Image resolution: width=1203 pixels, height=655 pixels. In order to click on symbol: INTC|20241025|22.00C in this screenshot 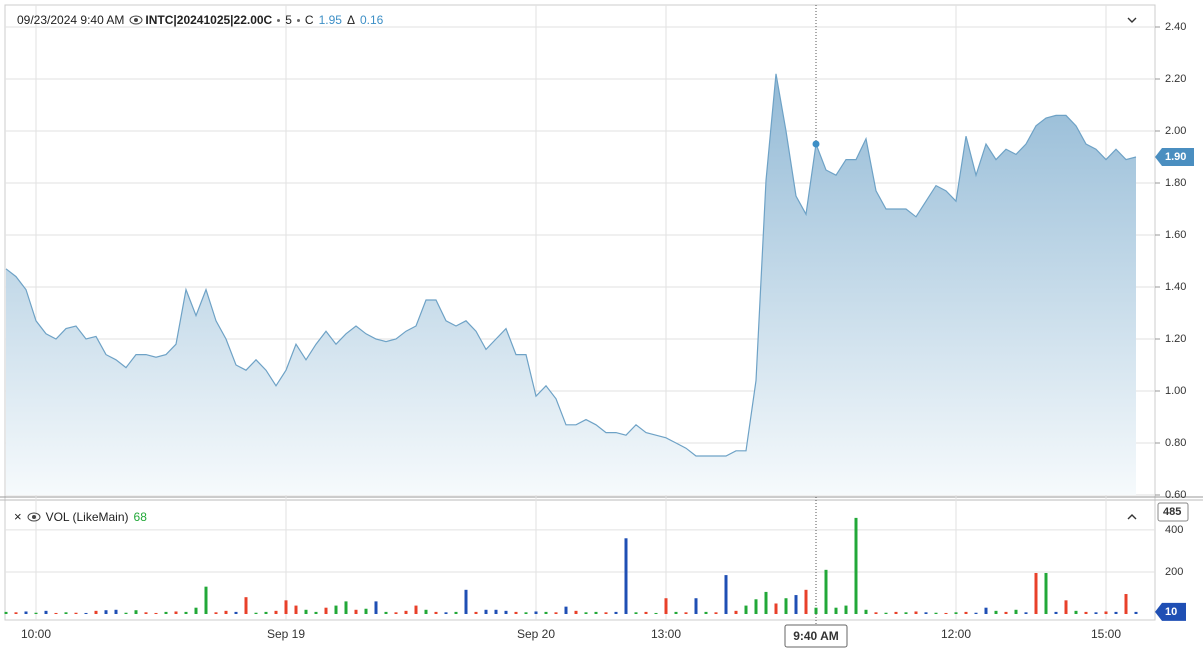, I will do `click(209, 20)`.